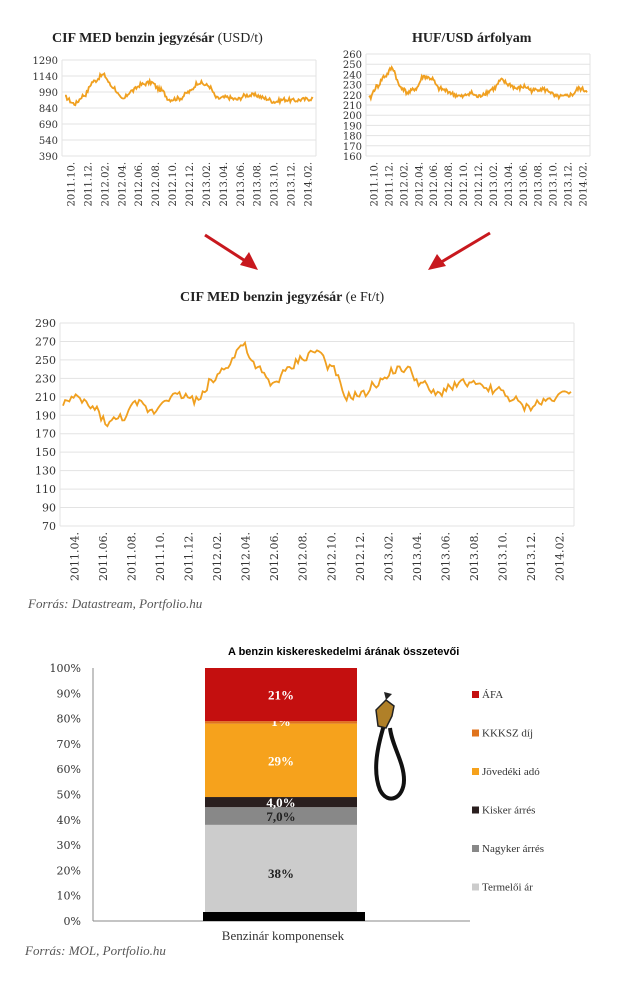 Image resolution: width=621 pixels, height=987 pixels. Describe the element at coordinates (478, 105) in the screenshot. I see `huf-gridlines` at that location.